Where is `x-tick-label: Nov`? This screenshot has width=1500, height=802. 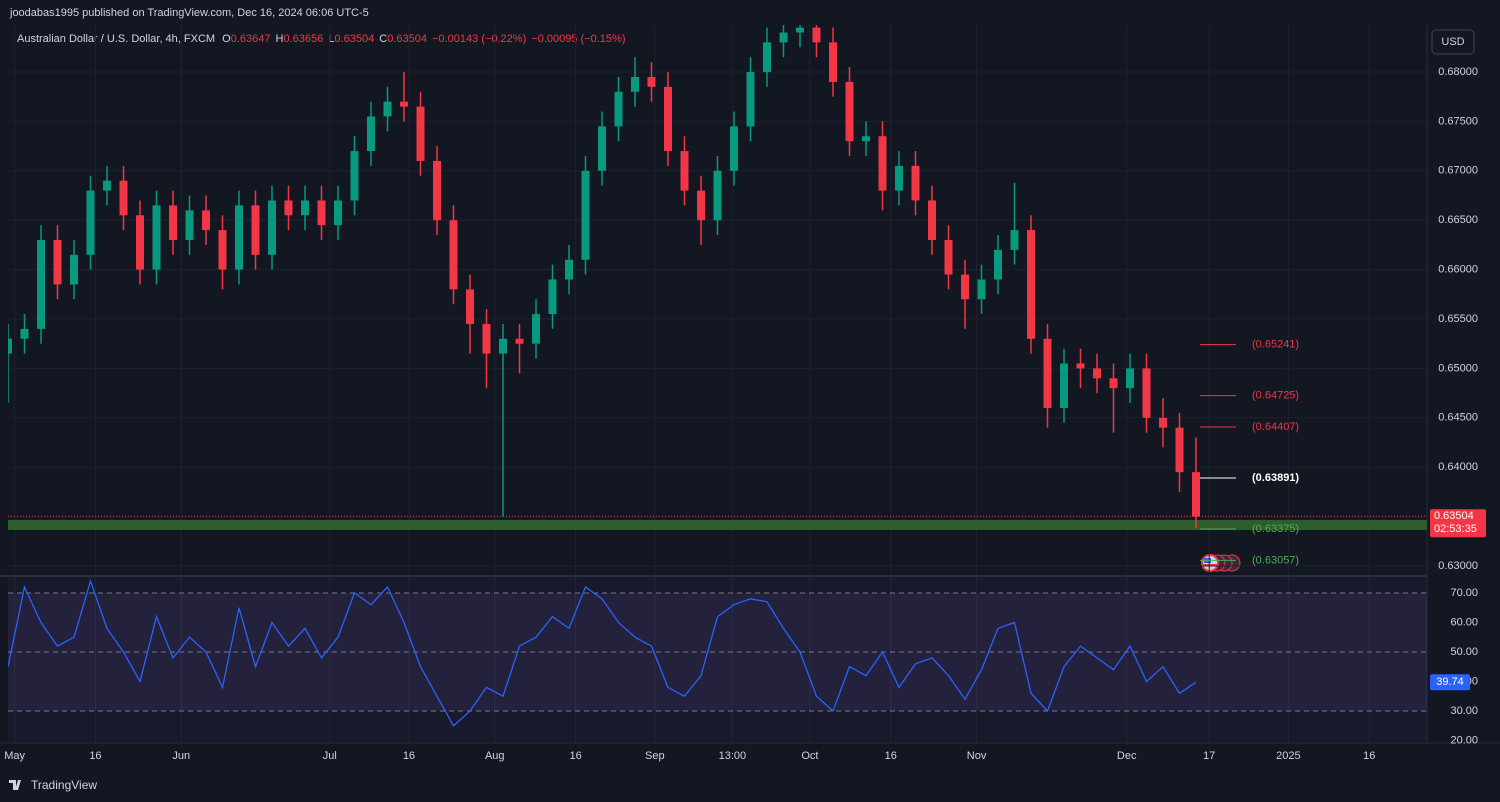 x-tick-label: Nov is located at coordinates (977, 756).